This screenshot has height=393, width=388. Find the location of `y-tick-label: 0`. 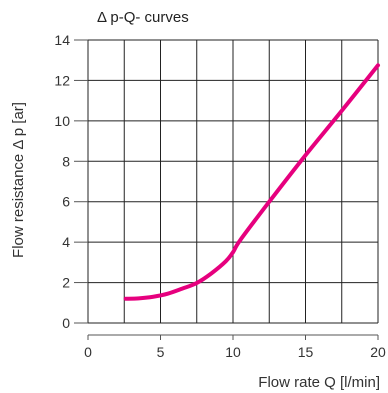

y-tick-label: 0 is located at coordinates (66, 323).